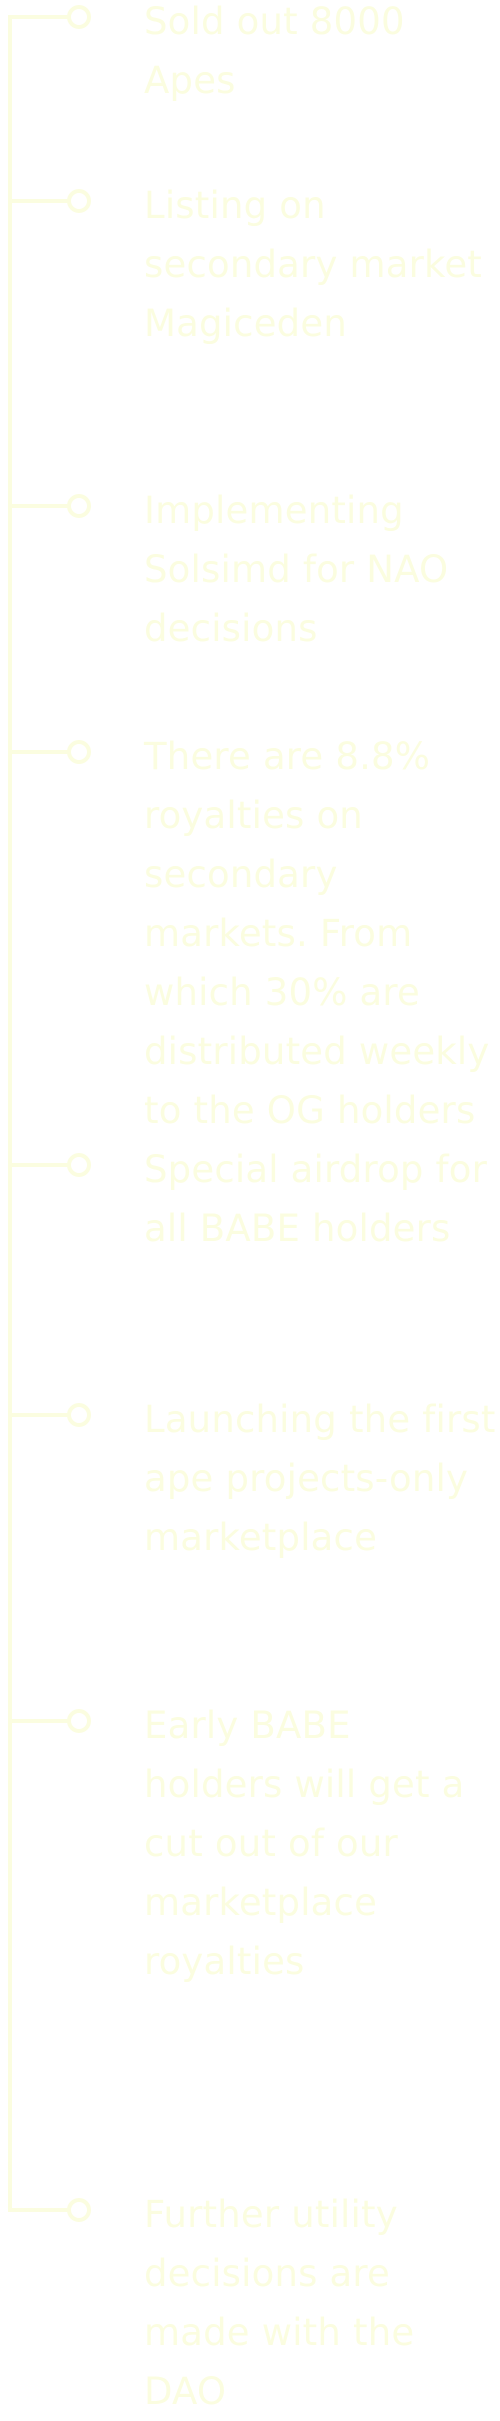  Describe the element at coordinates (316, 1199) in the screenshot. I see `timeline-item-text: Special airdrop for all BABE holders` at that location.